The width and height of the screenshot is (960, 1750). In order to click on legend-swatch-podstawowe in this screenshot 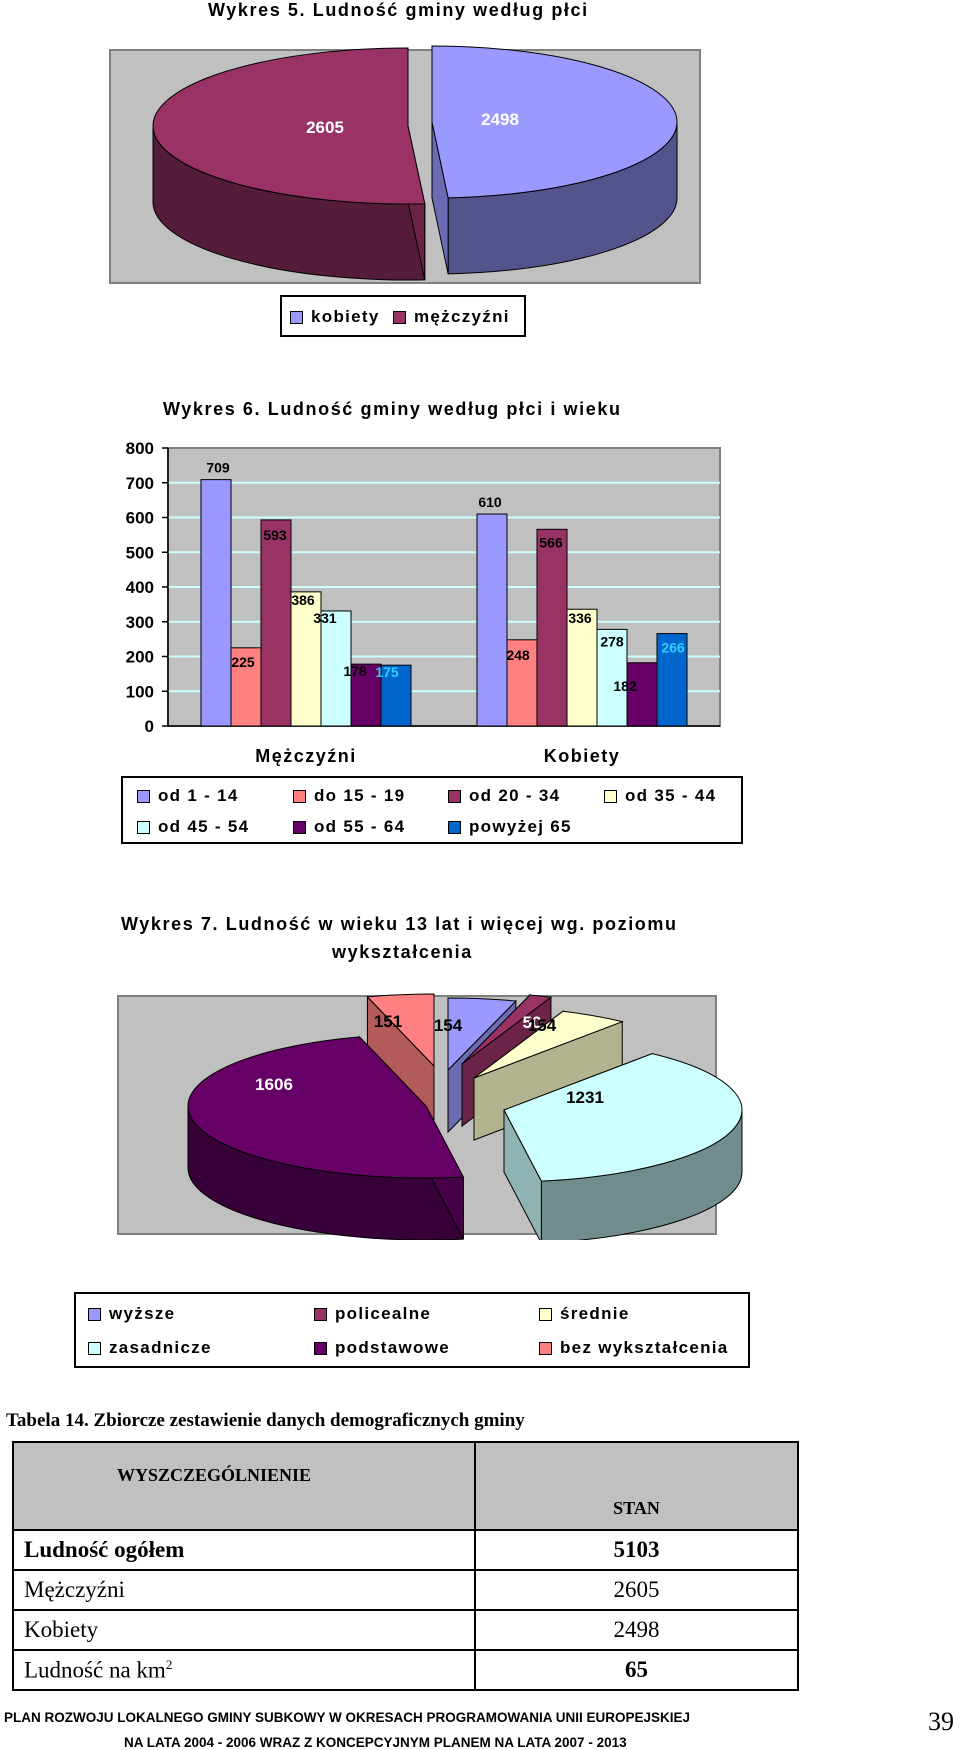, I will do `click(320, 1348)`.